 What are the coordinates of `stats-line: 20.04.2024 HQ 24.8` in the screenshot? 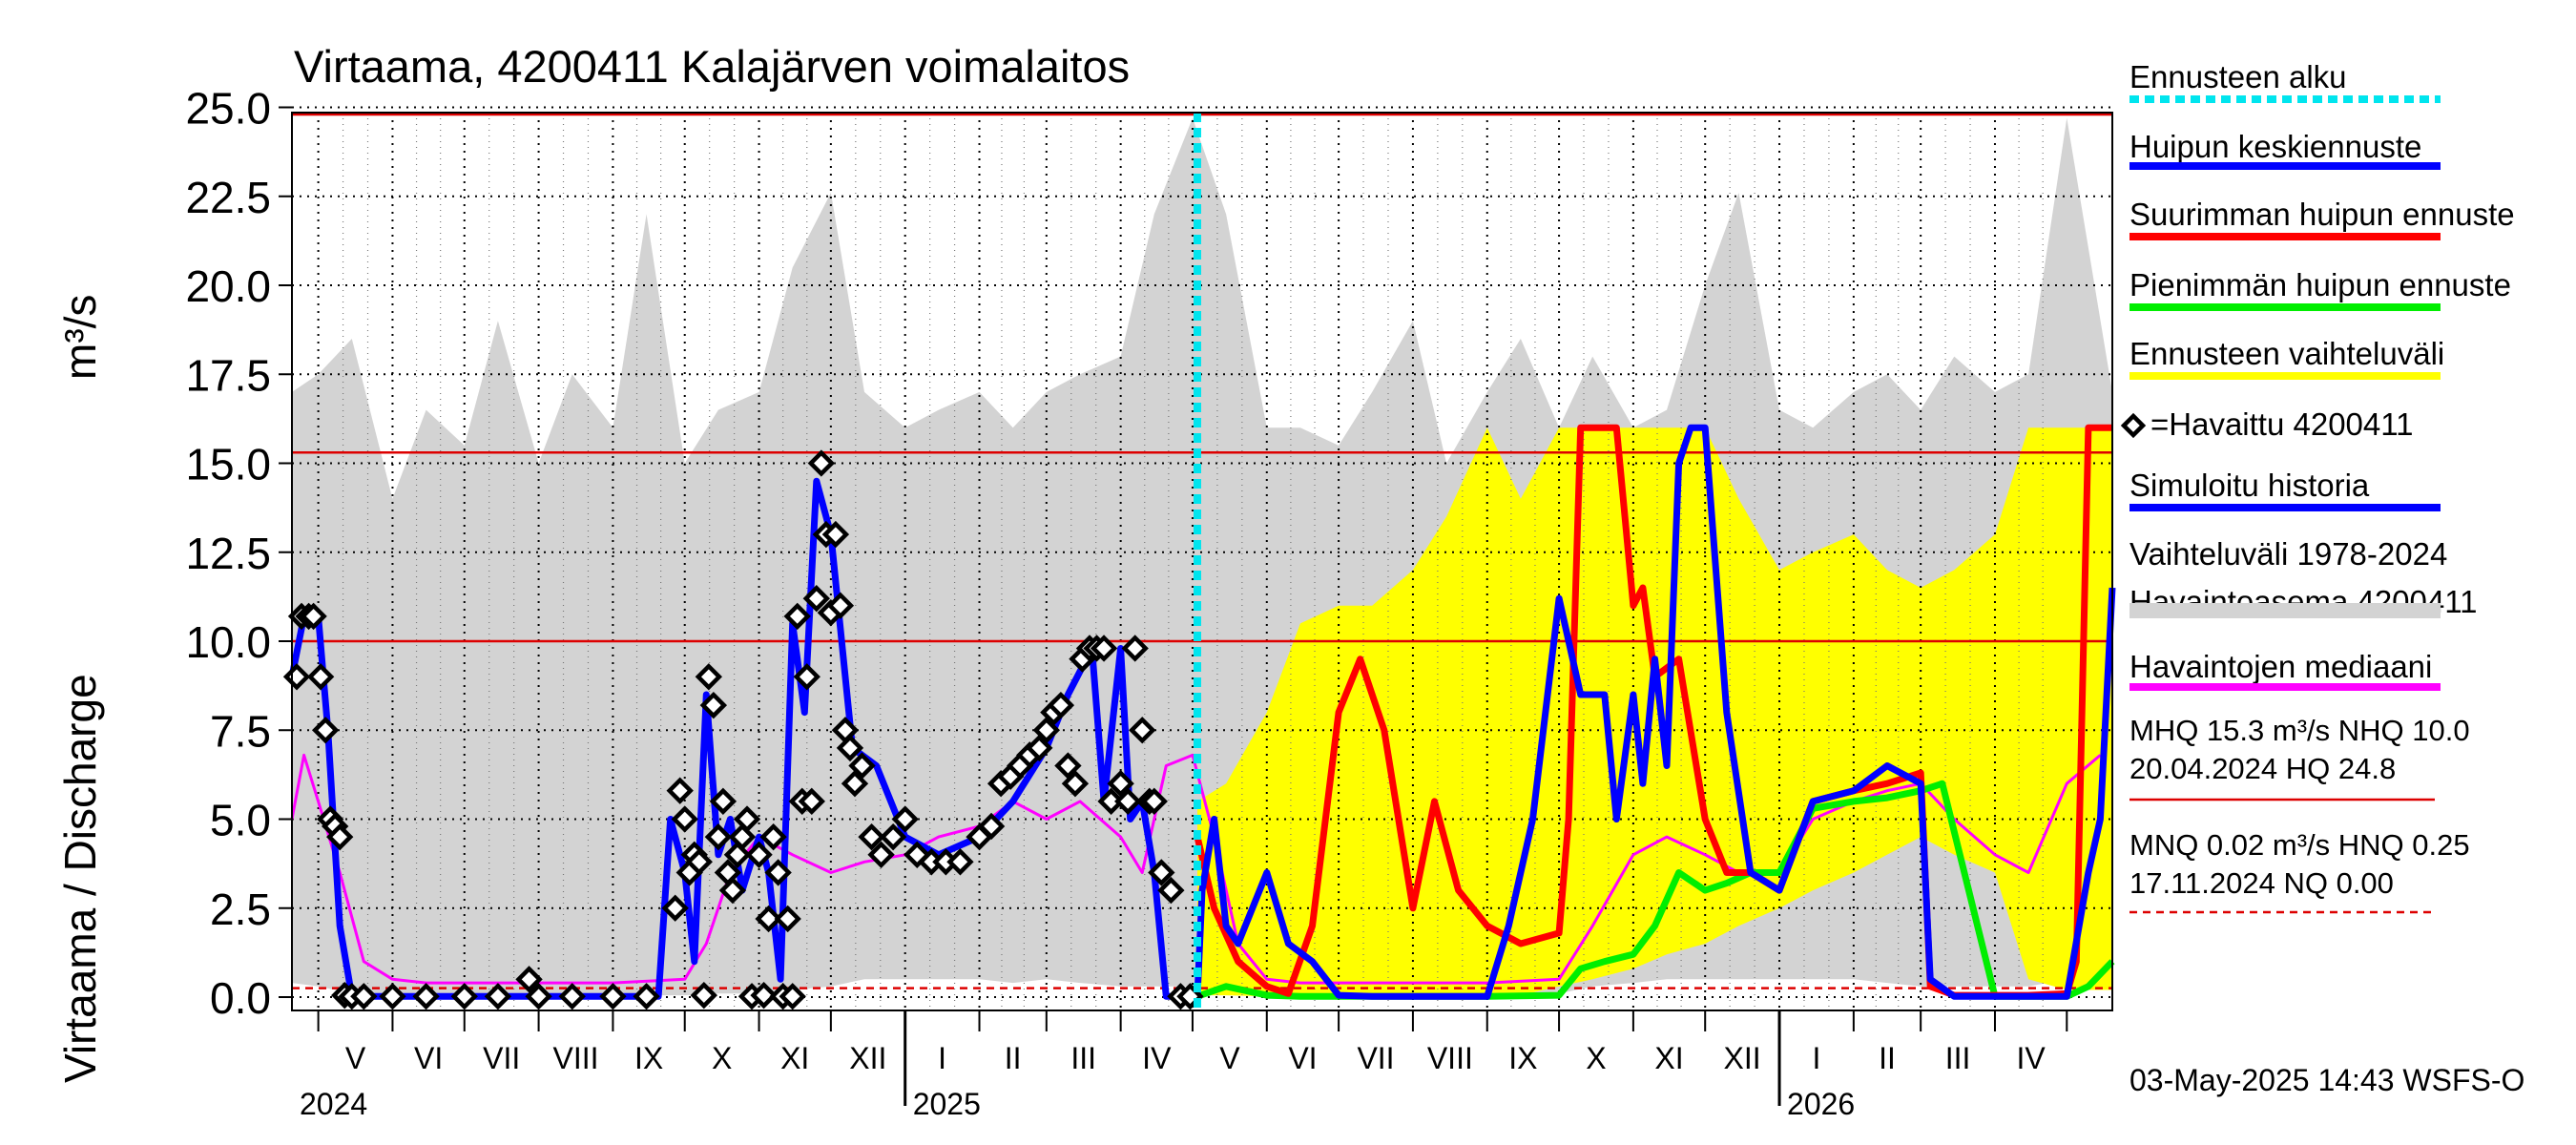 It's located at (2262, 769).